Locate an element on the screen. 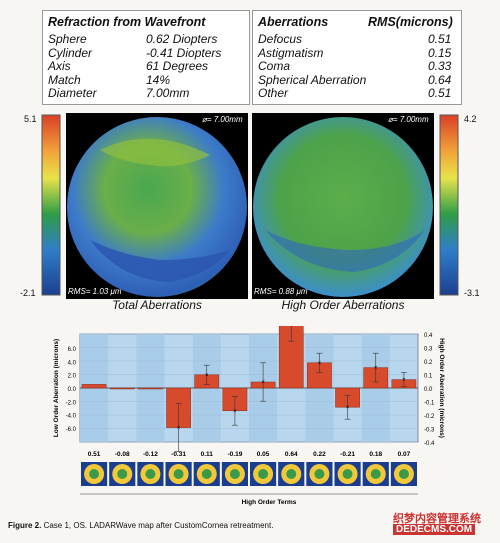 The width and height of the screenshot is (500, 543). refraction-row-value: 61 Degrees is located at coordinates (177, 66).